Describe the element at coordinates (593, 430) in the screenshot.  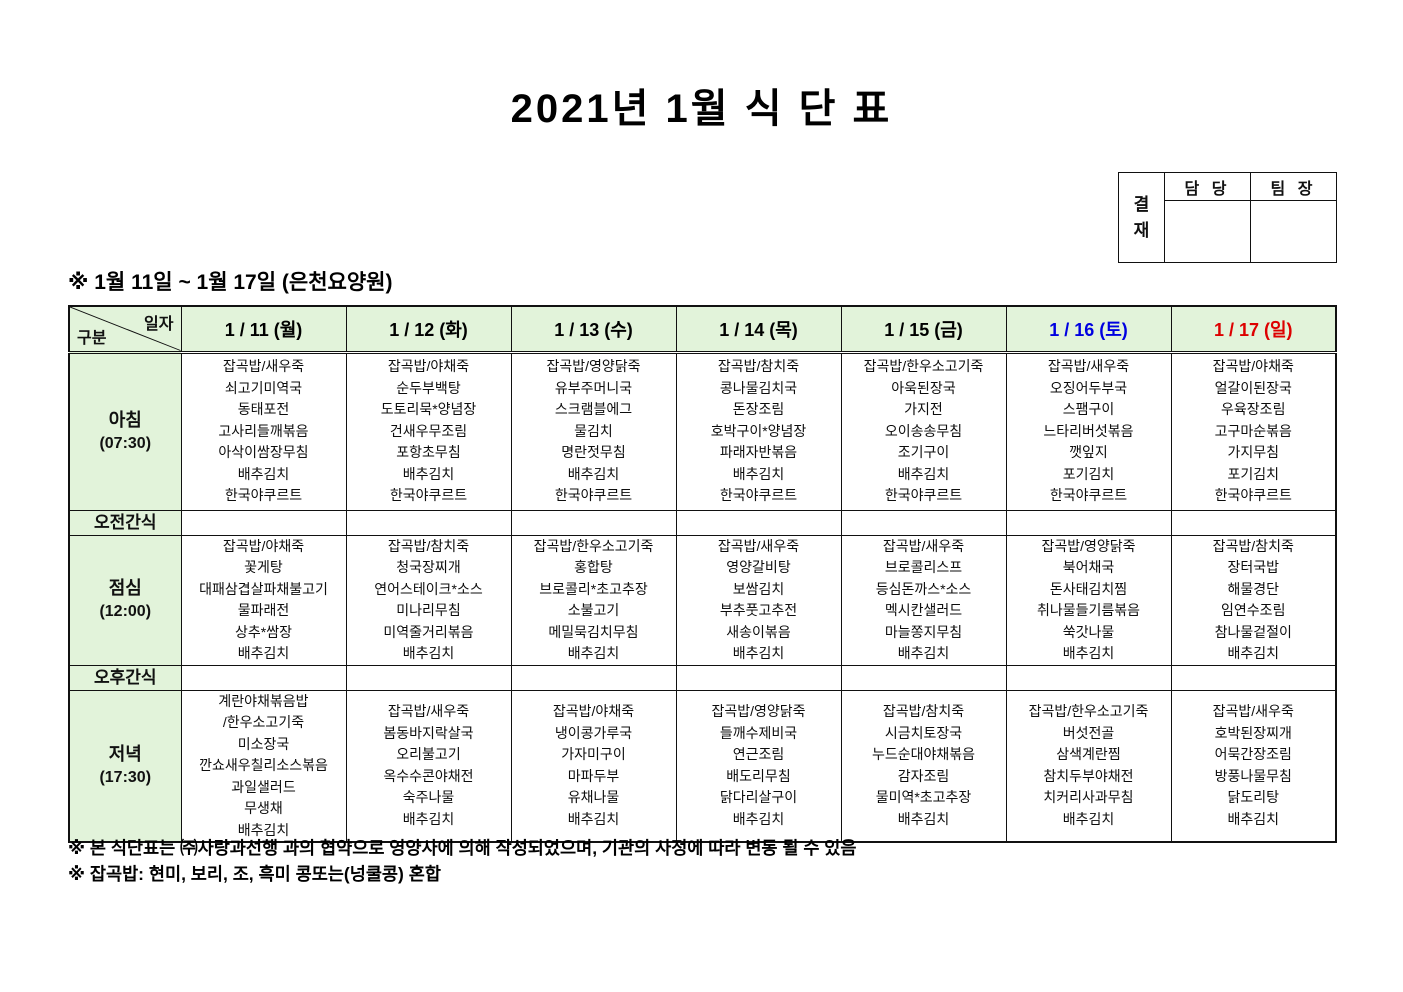
I see `menu-item: 물김치` at that location.